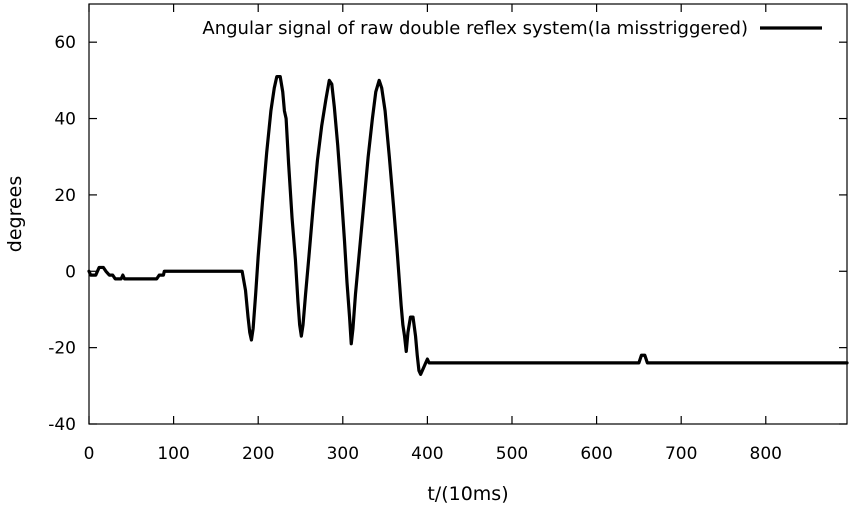 This screenshot has width=852, height=510. Describe the element at coordinates (65, 120) in the screenshot. I see `y-tick-label: 40` at that location.